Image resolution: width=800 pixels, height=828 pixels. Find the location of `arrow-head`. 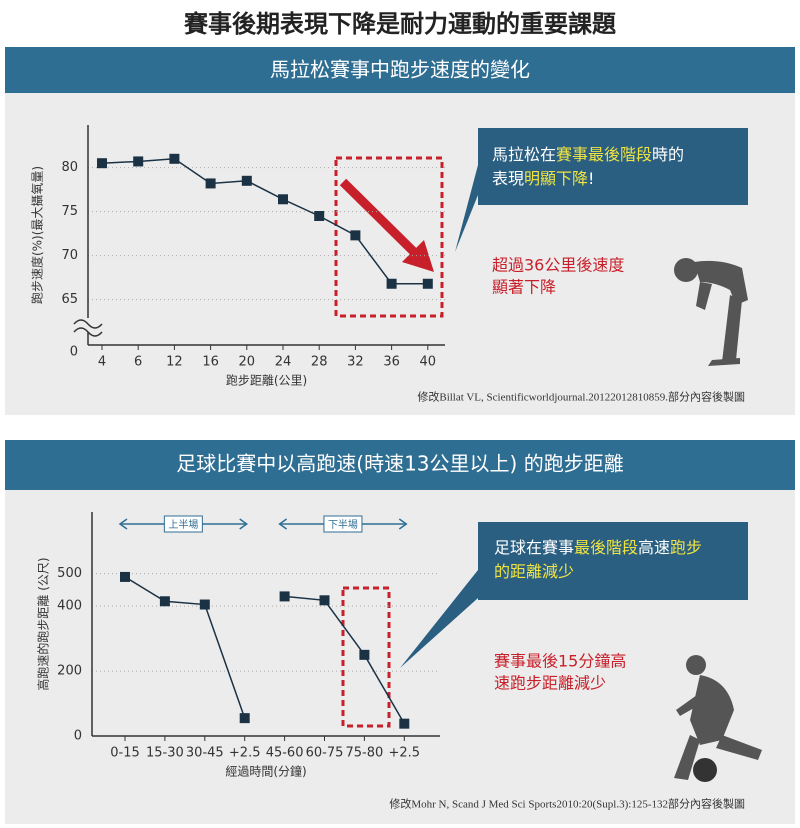

arrow-head is located at coordinates (418, 256).